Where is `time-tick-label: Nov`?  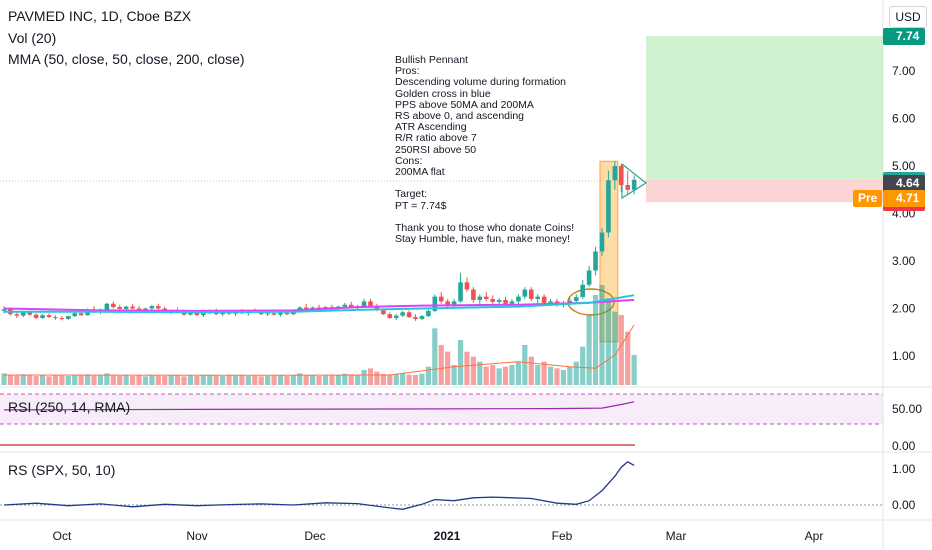
time-tick-label: Nov is located at coordinates (196, 536).